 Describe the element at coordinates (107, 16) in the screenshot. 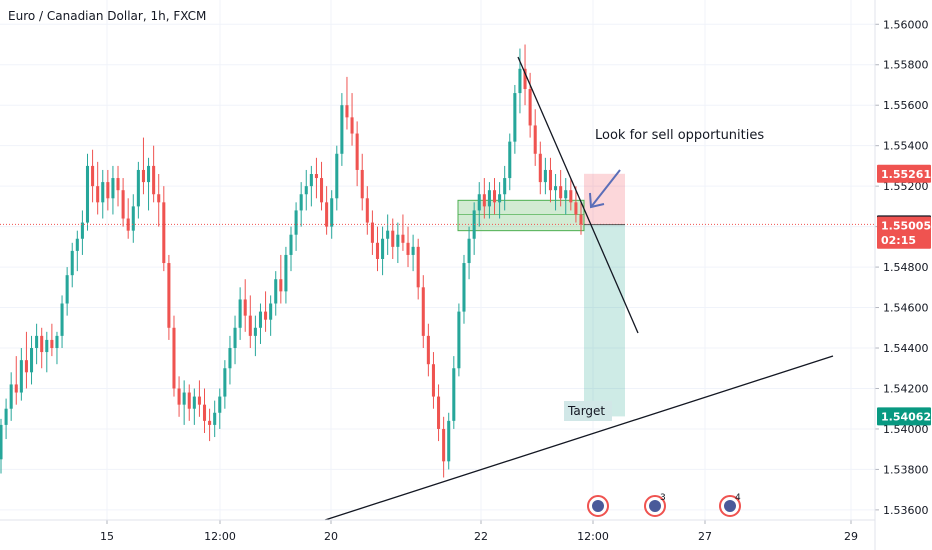

I see `chart-title: Euro / Canadian Dollar, 1h, FXCM` at that location.